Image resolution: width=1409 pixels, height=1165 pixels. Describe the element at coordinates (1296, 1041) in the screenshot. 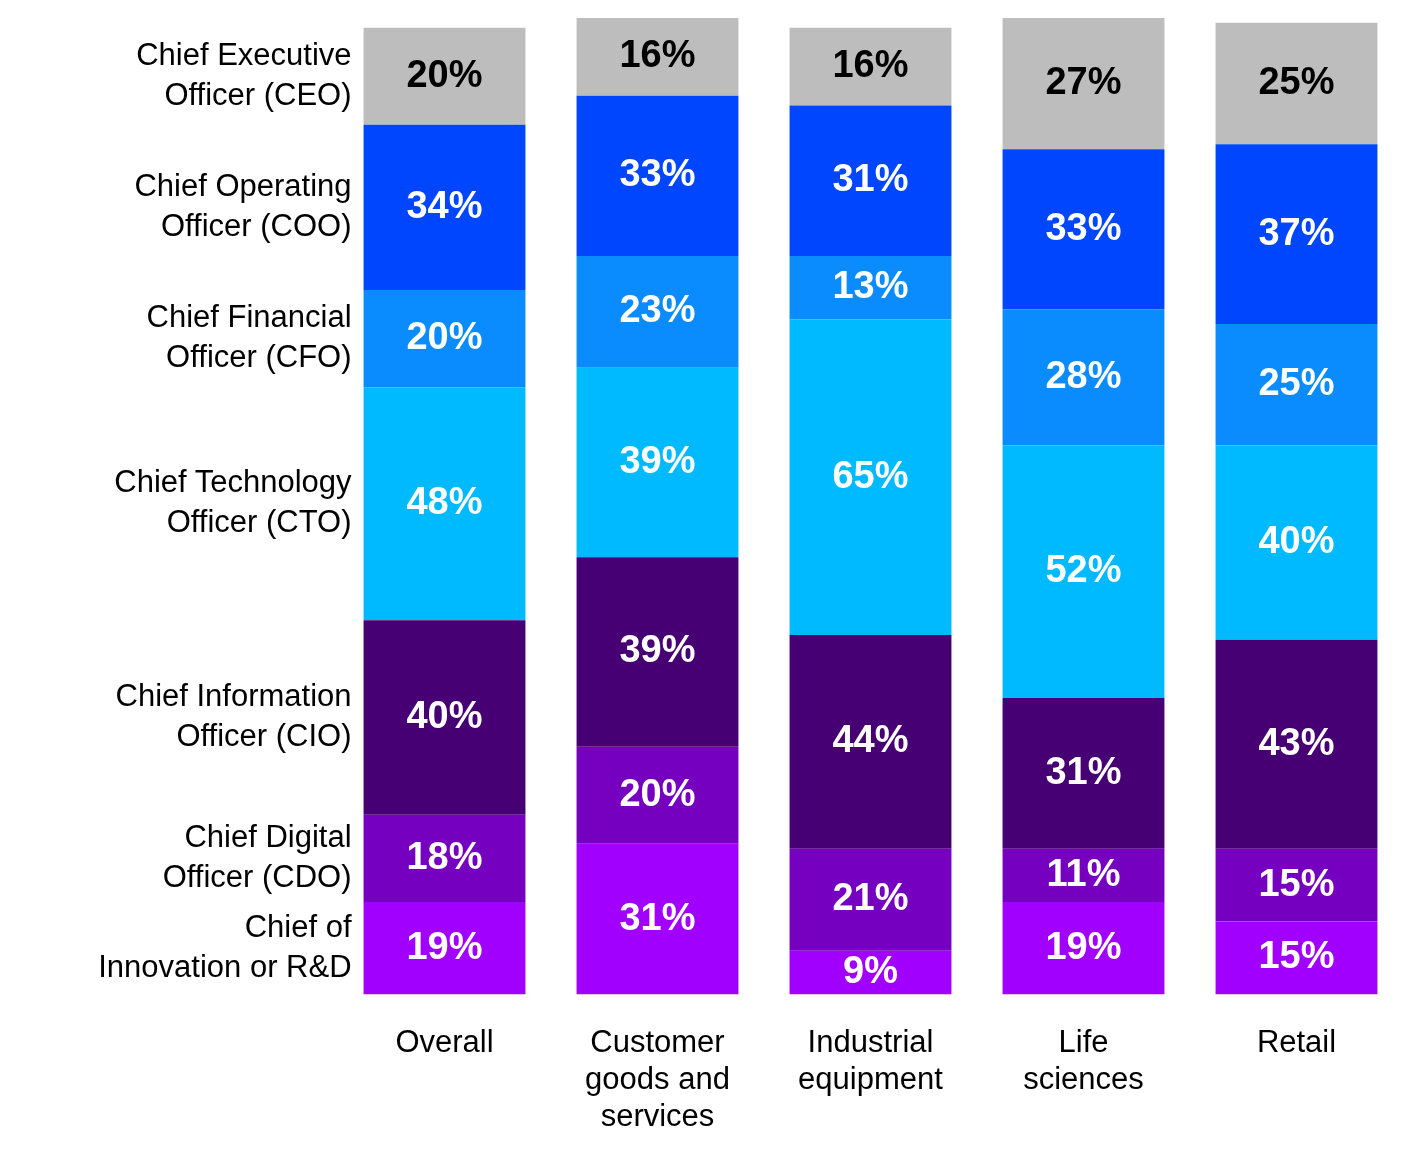

I see `x-tick-label: Retail` at that location.